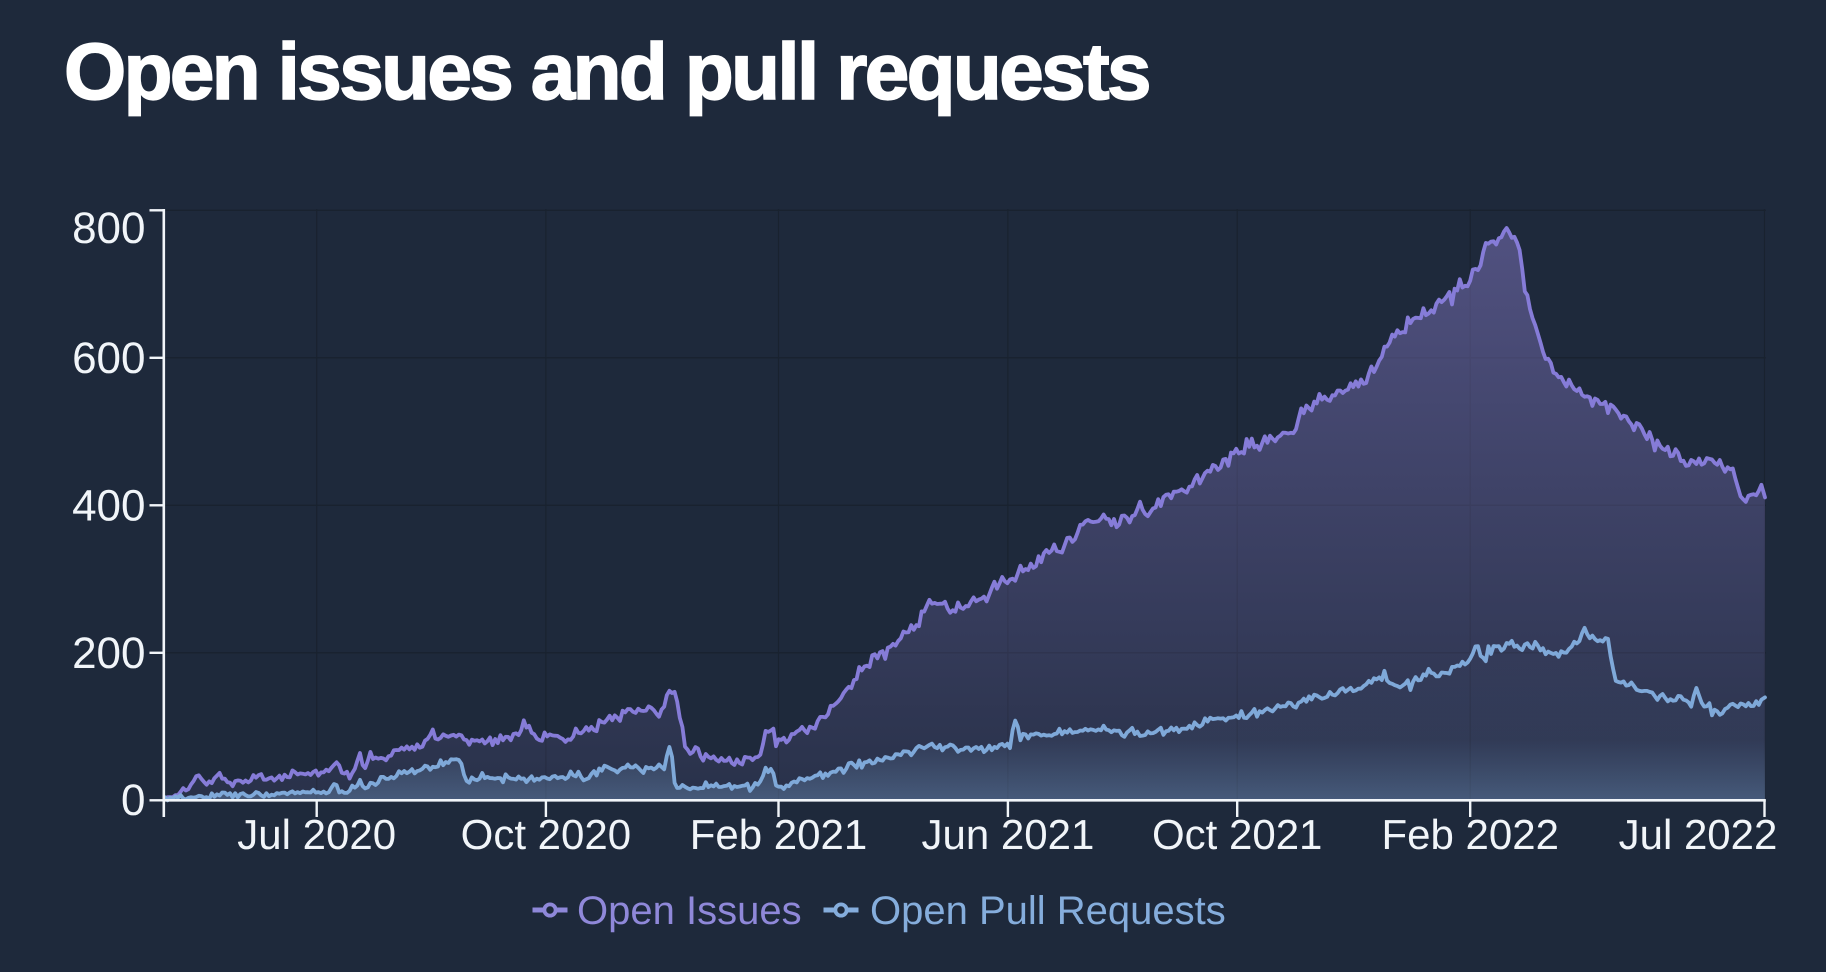  I want to click on svg-text: Open Pull Requests, so click(1048, 911).